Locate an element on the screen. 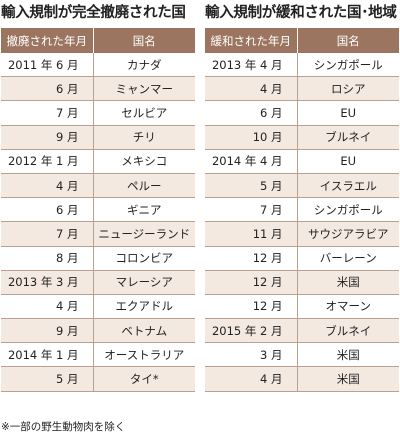  row-country: エクアドル is located at coordinates (144, 307).